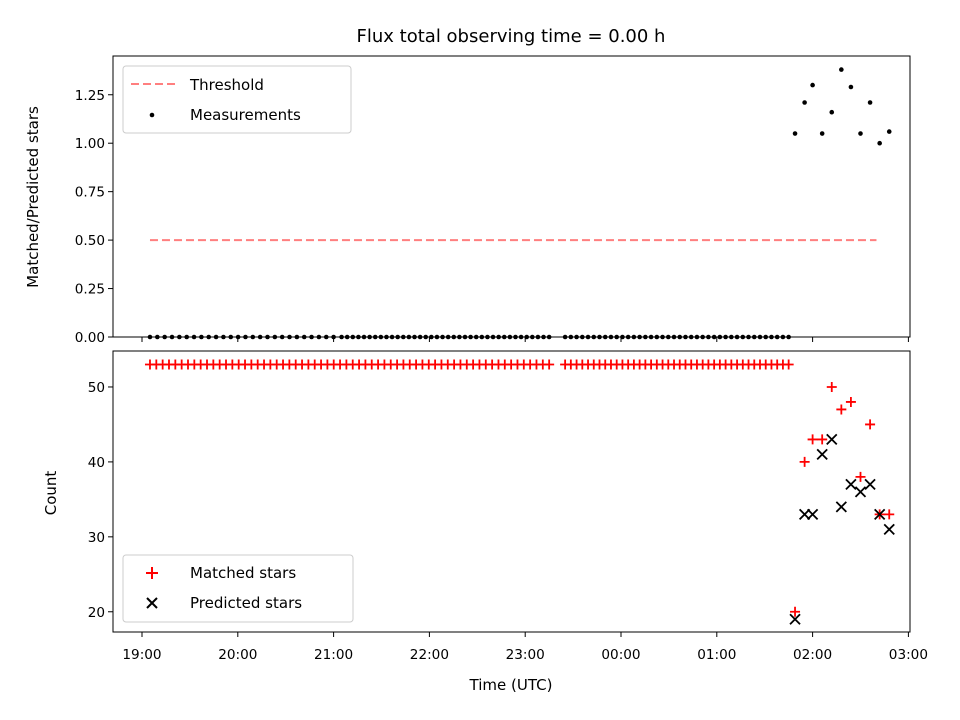 The width and height of the screenshot is (960, 720). I want to click on top-y-tick-label: 1.00, so click(90, 144).